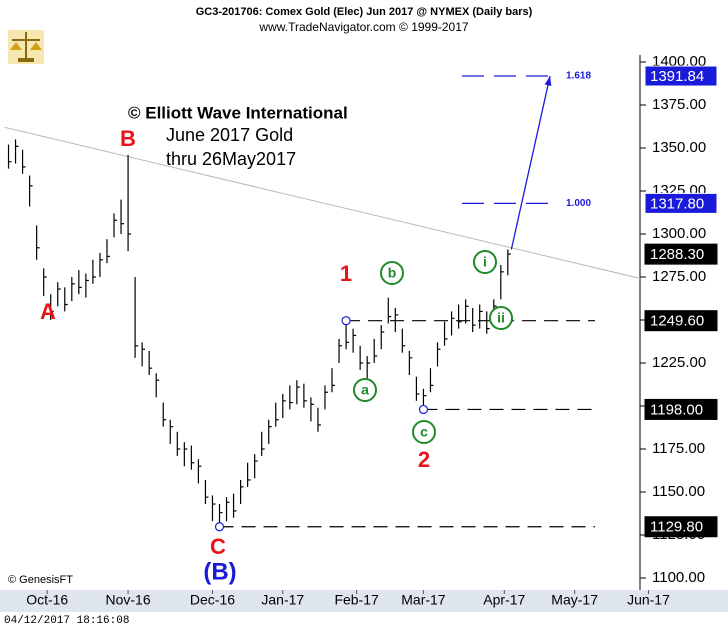 The width and height of the screenshot is (728, 628). I want to click on wave-label: B, so click(128, 138).